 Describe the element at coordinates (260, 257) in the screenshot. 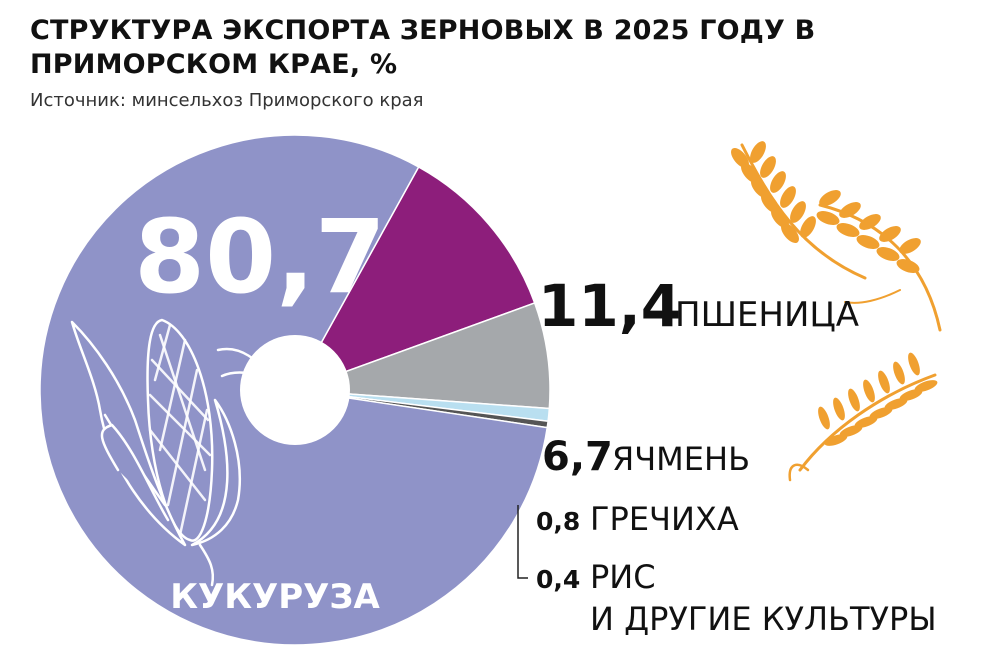

I see `corn-value-label: 80,7` at that location.